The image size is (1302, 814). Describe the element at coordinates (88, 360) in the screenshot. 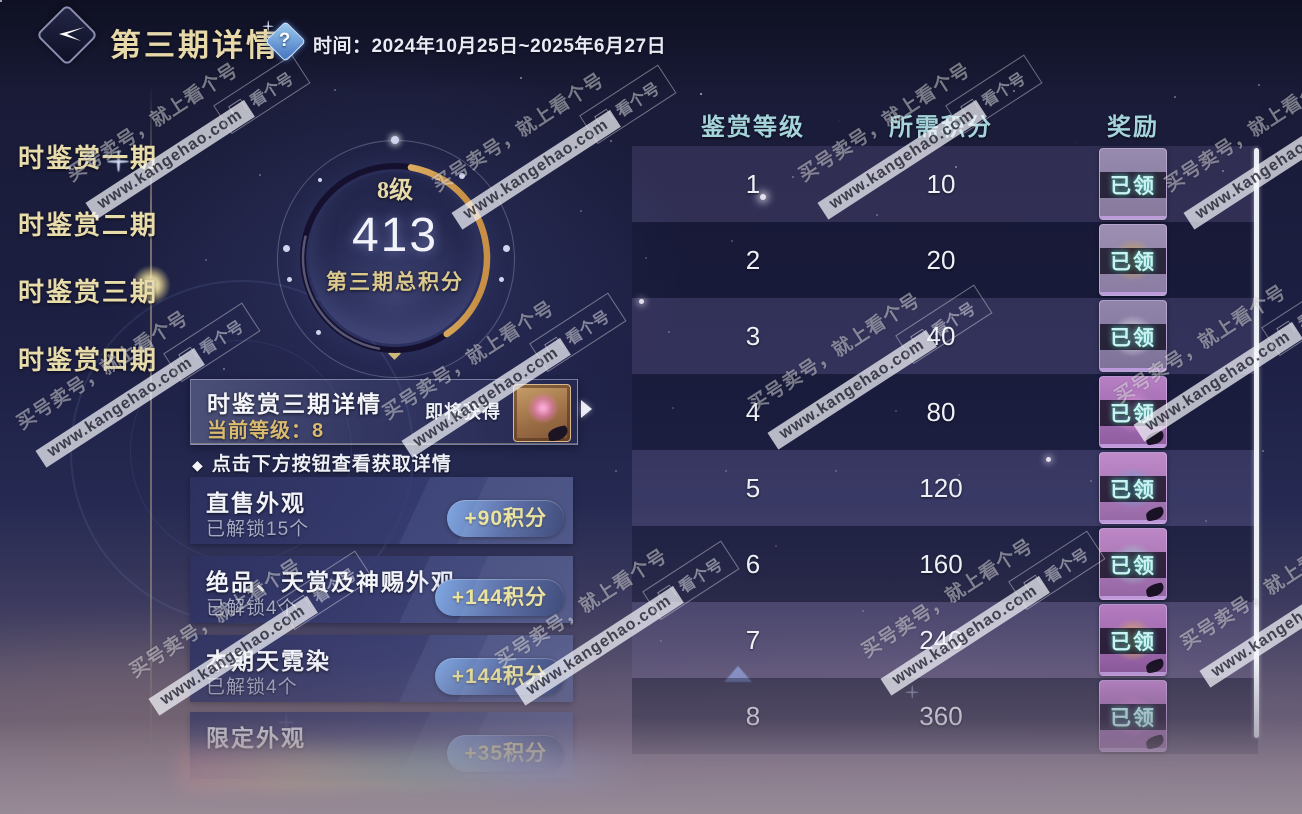

I see `sidebar-item-phase4: 时鉴赏四期` at that location.